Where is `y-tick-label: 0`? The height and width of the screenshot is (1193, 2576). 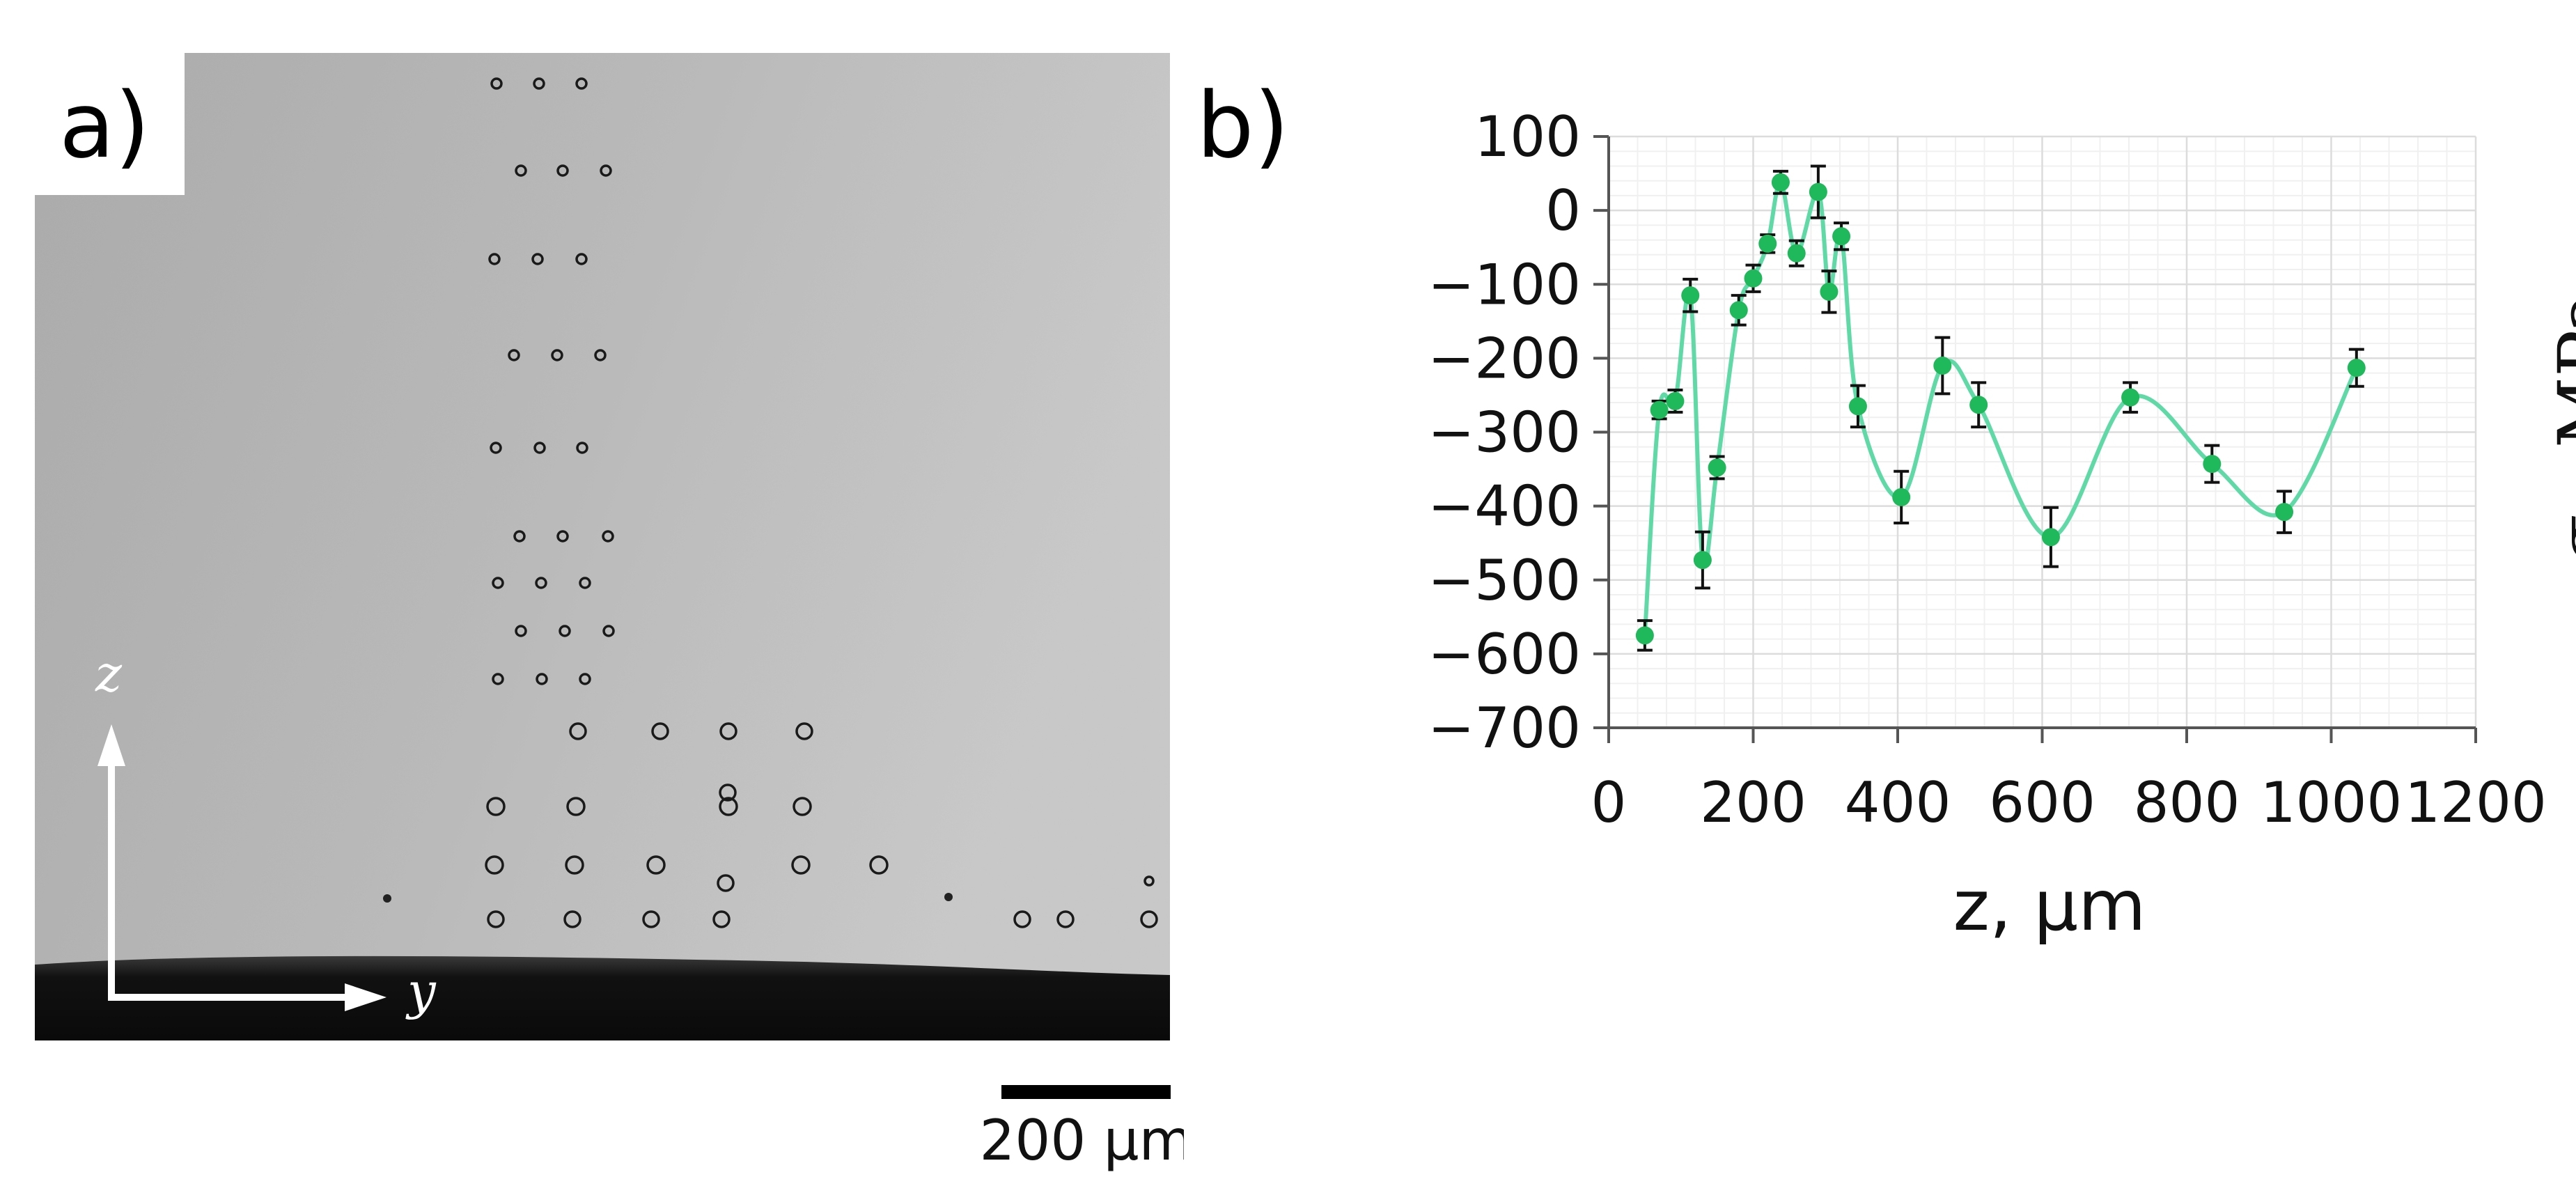
y-tick-label: 0 is located at coordinates (1563, 210).